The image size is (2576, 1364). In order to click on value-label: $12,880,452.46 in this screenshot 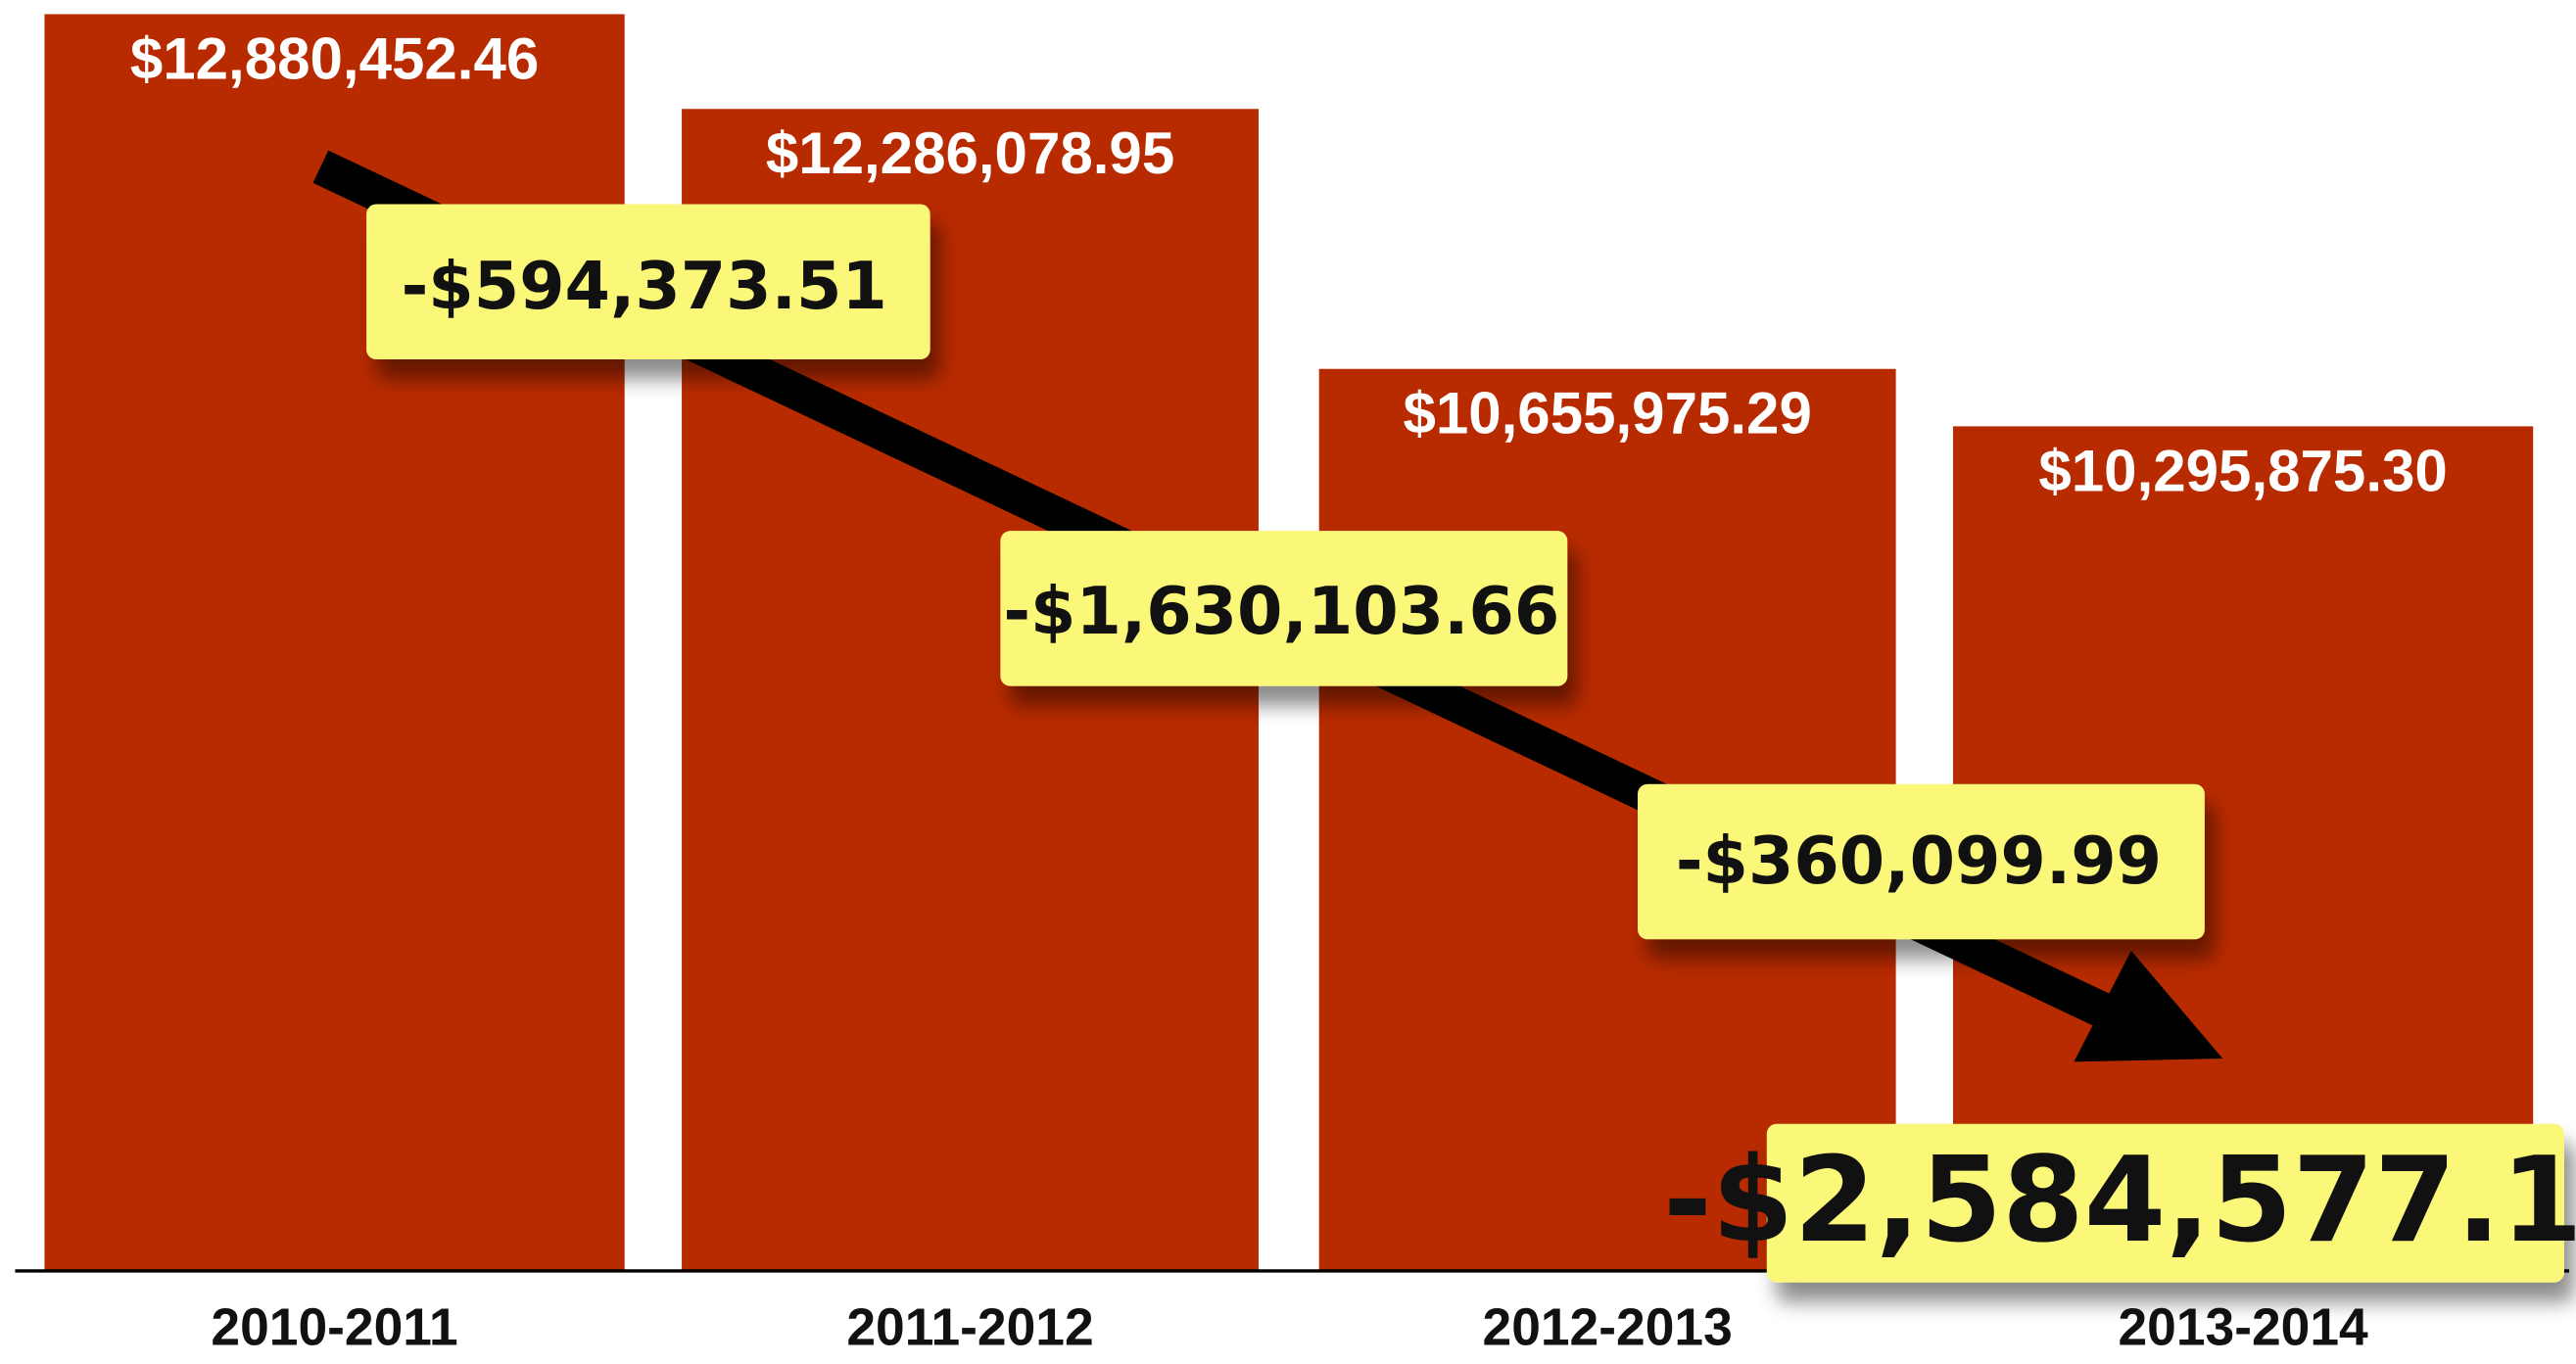, I will do `click(334, 58)`.